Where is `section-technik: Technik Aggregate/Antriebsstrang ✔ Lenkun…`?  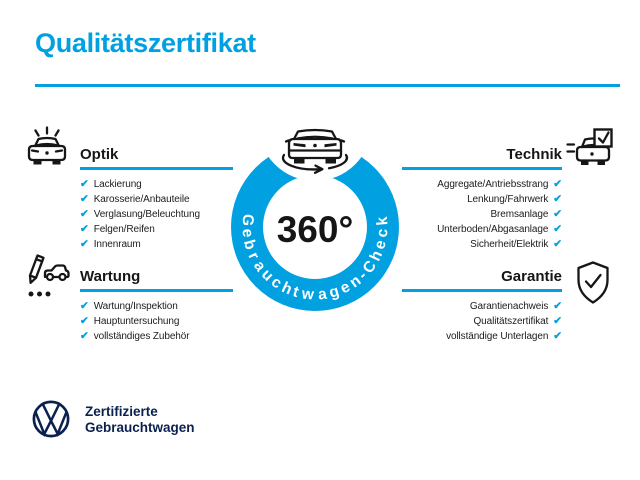 section-technik: Technik Aggregate/Antriebsstrang ✔ Lenkun… is located at coordinates (482, 199).